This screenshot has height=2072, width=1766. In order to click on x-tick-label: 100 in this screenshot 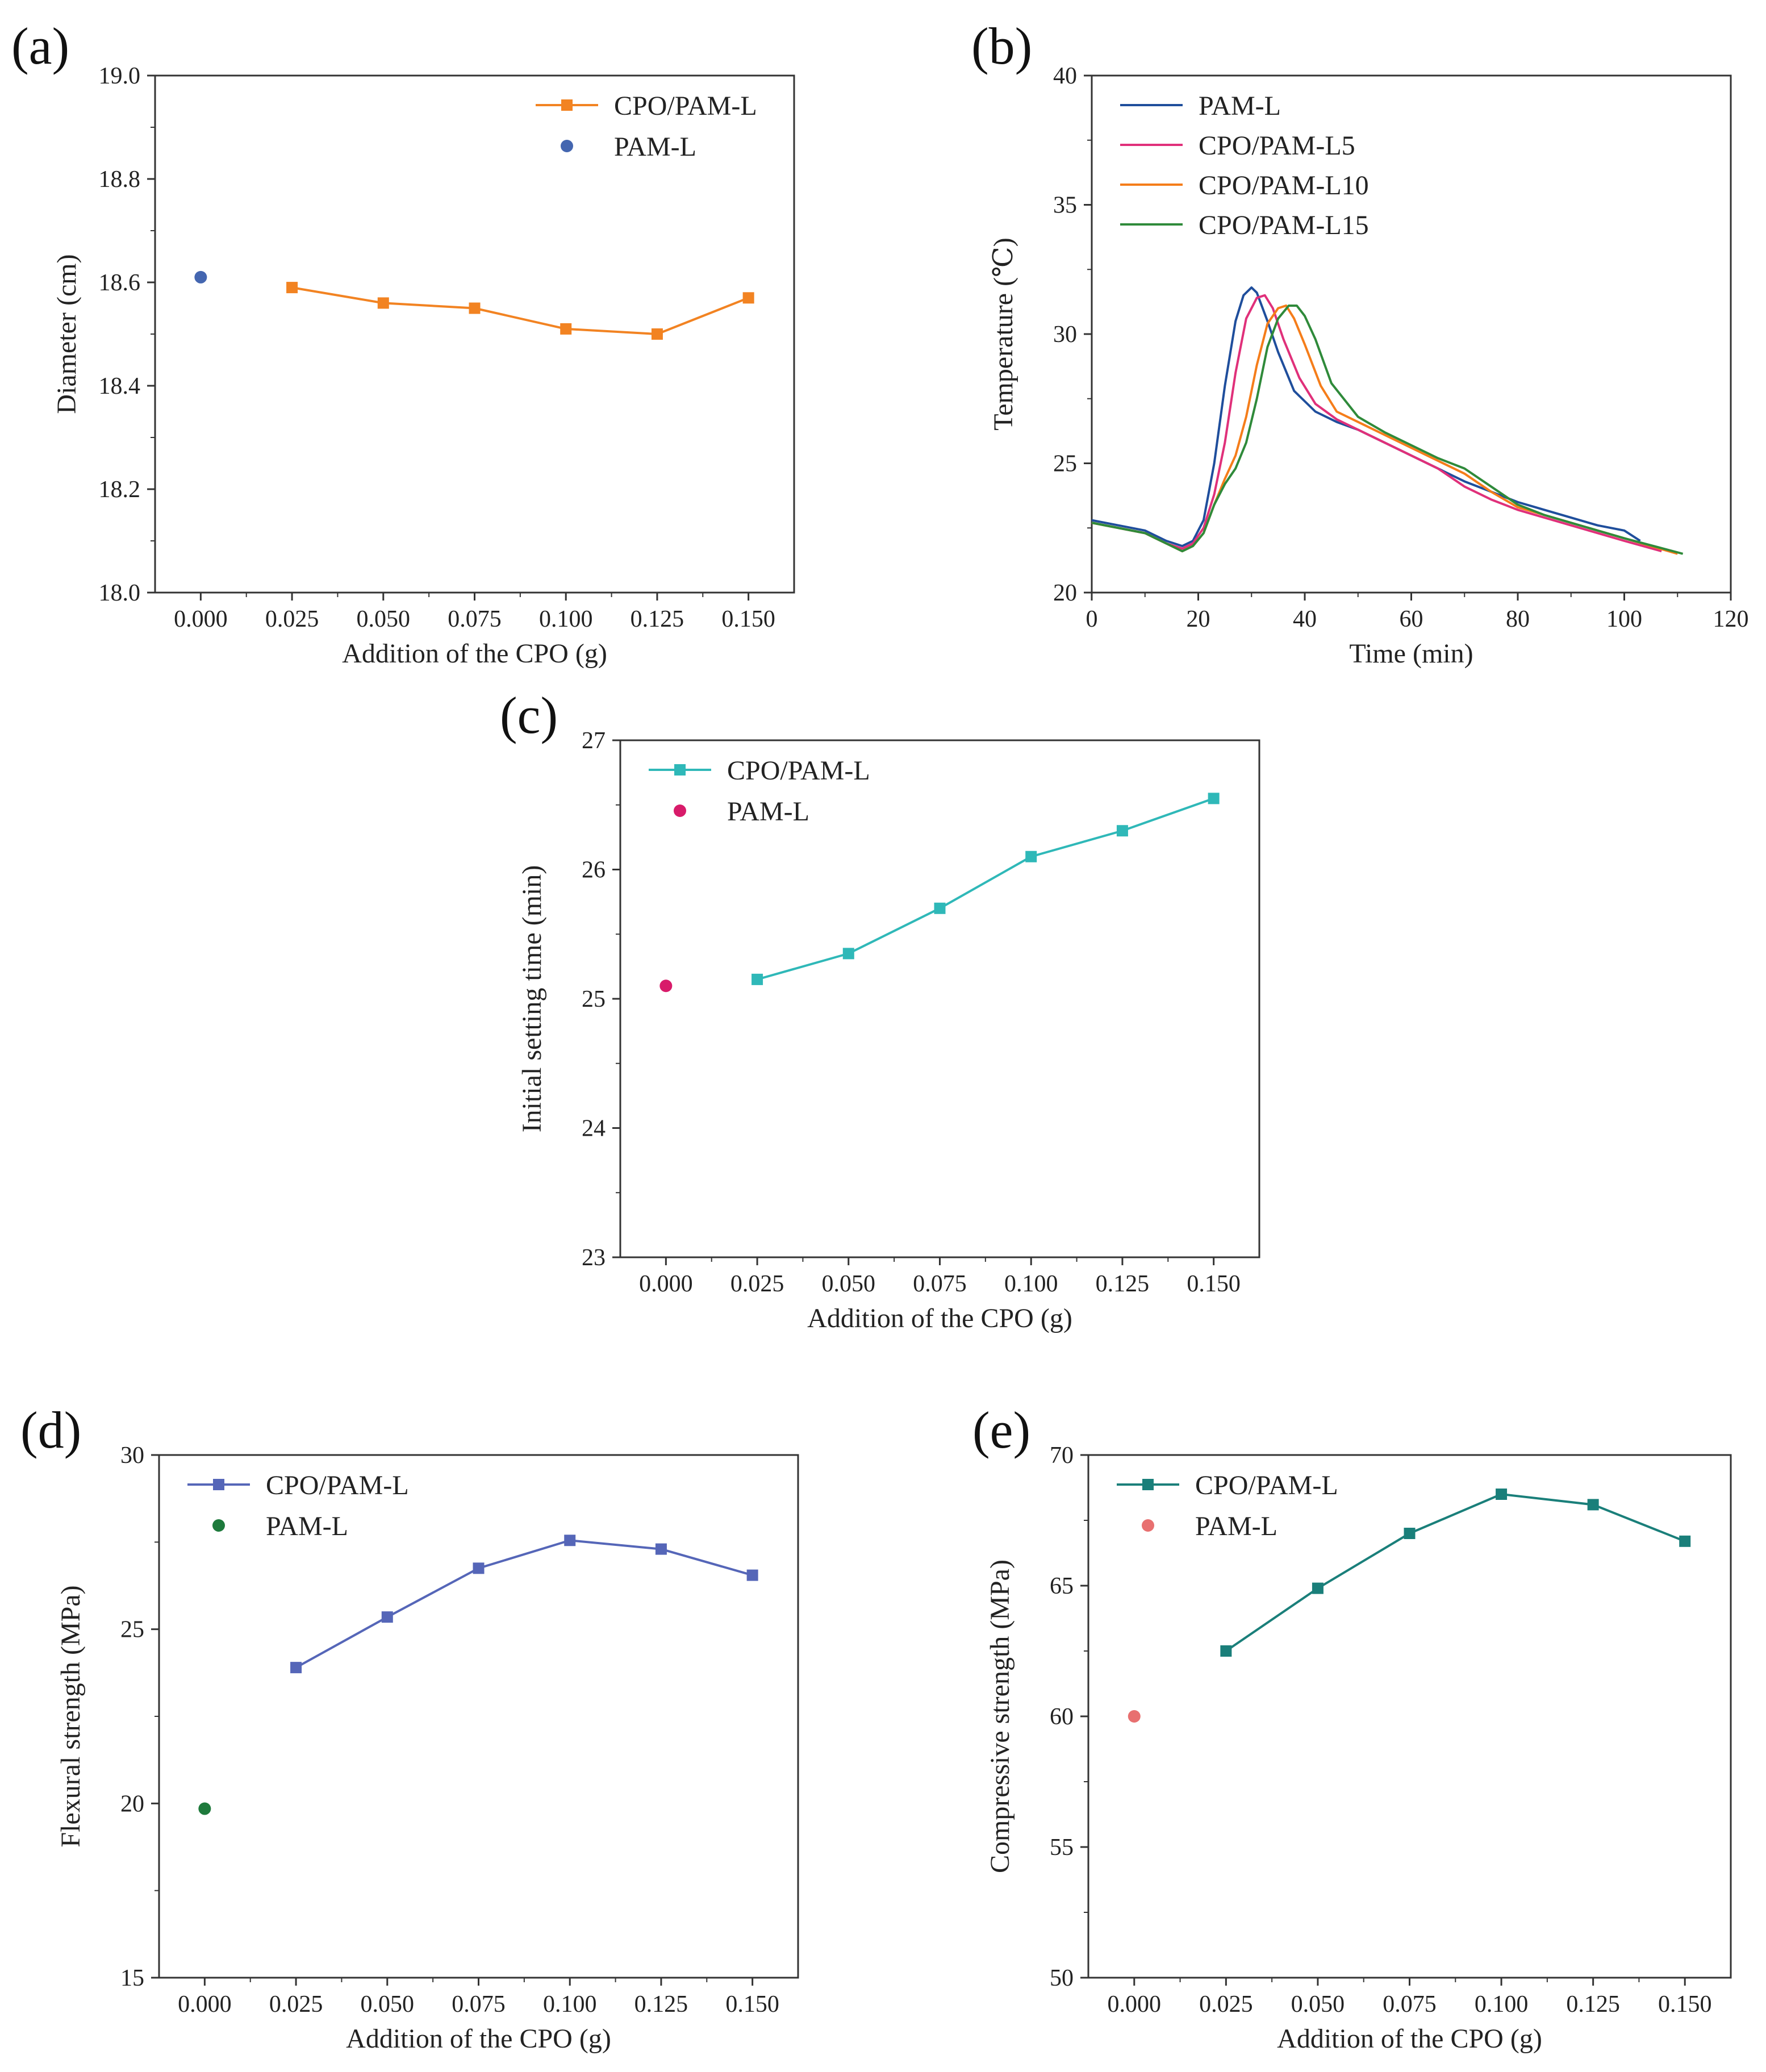, I will do `click(1624, 619)`.